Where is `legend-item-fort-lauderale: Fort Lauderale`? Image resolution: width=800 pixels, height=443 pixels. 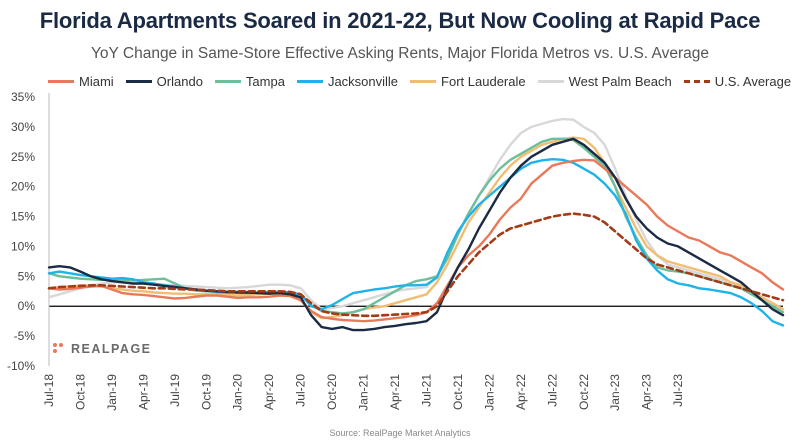 legend-item-fort-lauderale: Fort Lauderale is located at coordinates (468, 81).